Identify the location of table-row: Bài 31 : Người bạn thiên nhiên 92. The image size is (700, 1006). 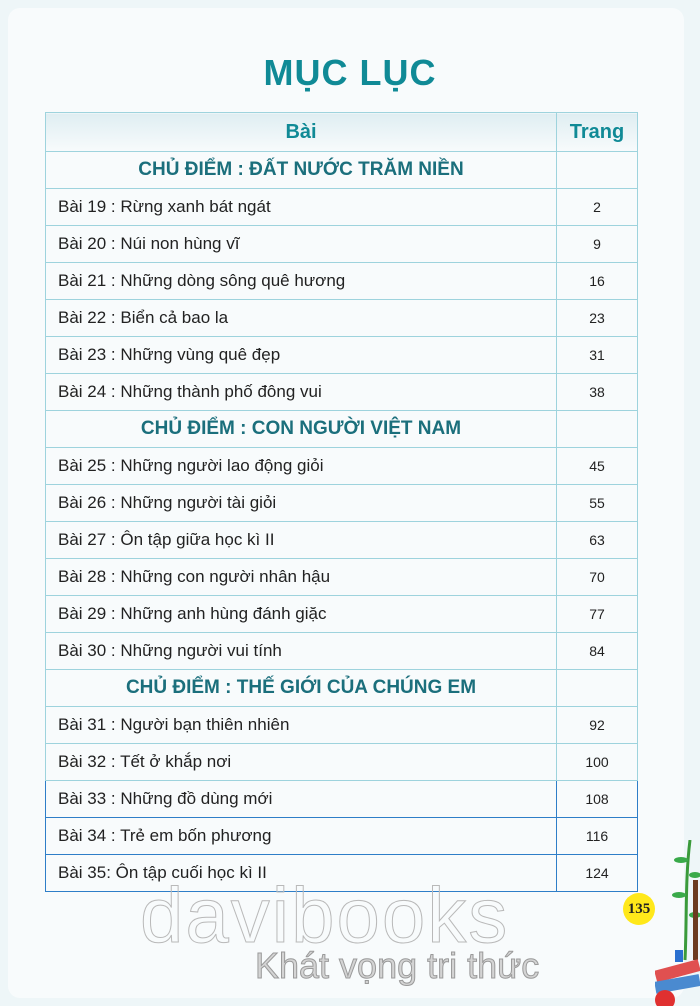
(341, 725).